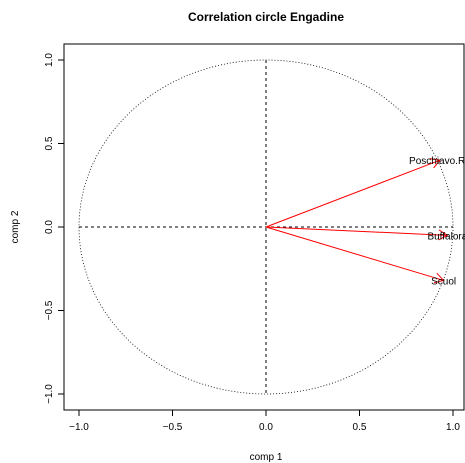 The height and width of the screenshot is (463, 465). I want to click on y-axis-label: comp 2, so click(15, 226).